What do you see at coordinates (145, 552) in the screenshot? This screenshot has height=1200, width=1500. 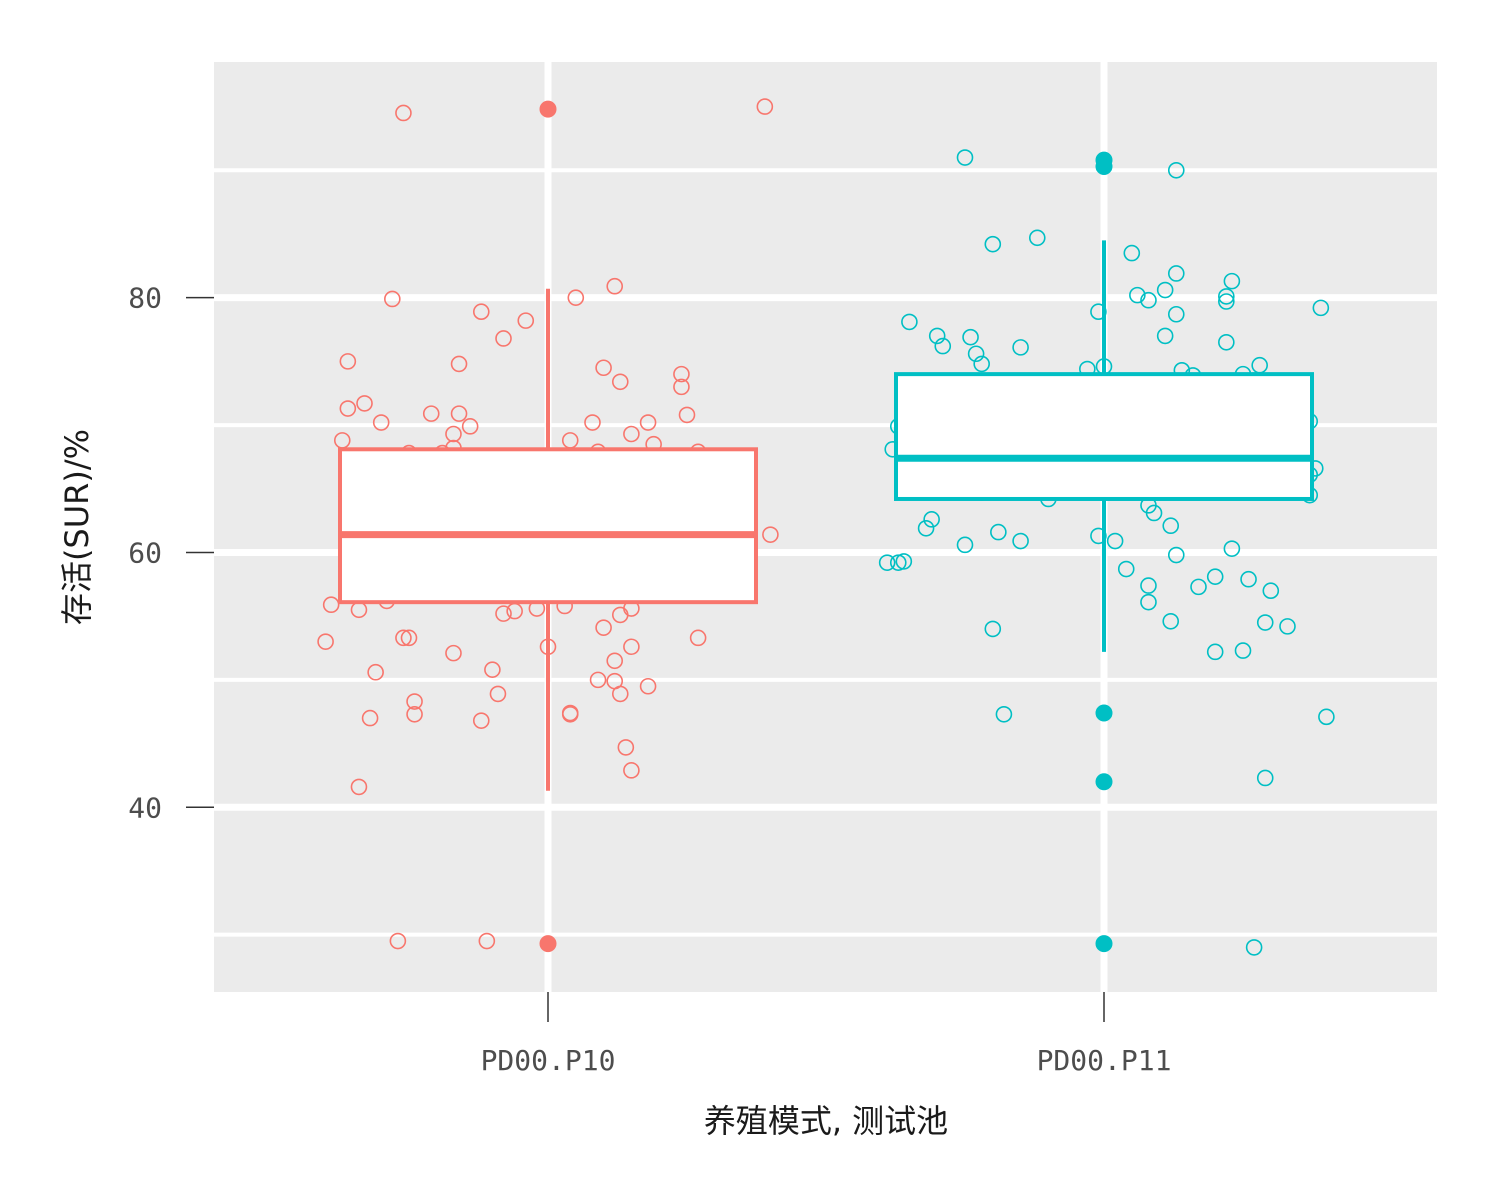 I see `y-tick-label: 60` at bounding box center [145, 552].